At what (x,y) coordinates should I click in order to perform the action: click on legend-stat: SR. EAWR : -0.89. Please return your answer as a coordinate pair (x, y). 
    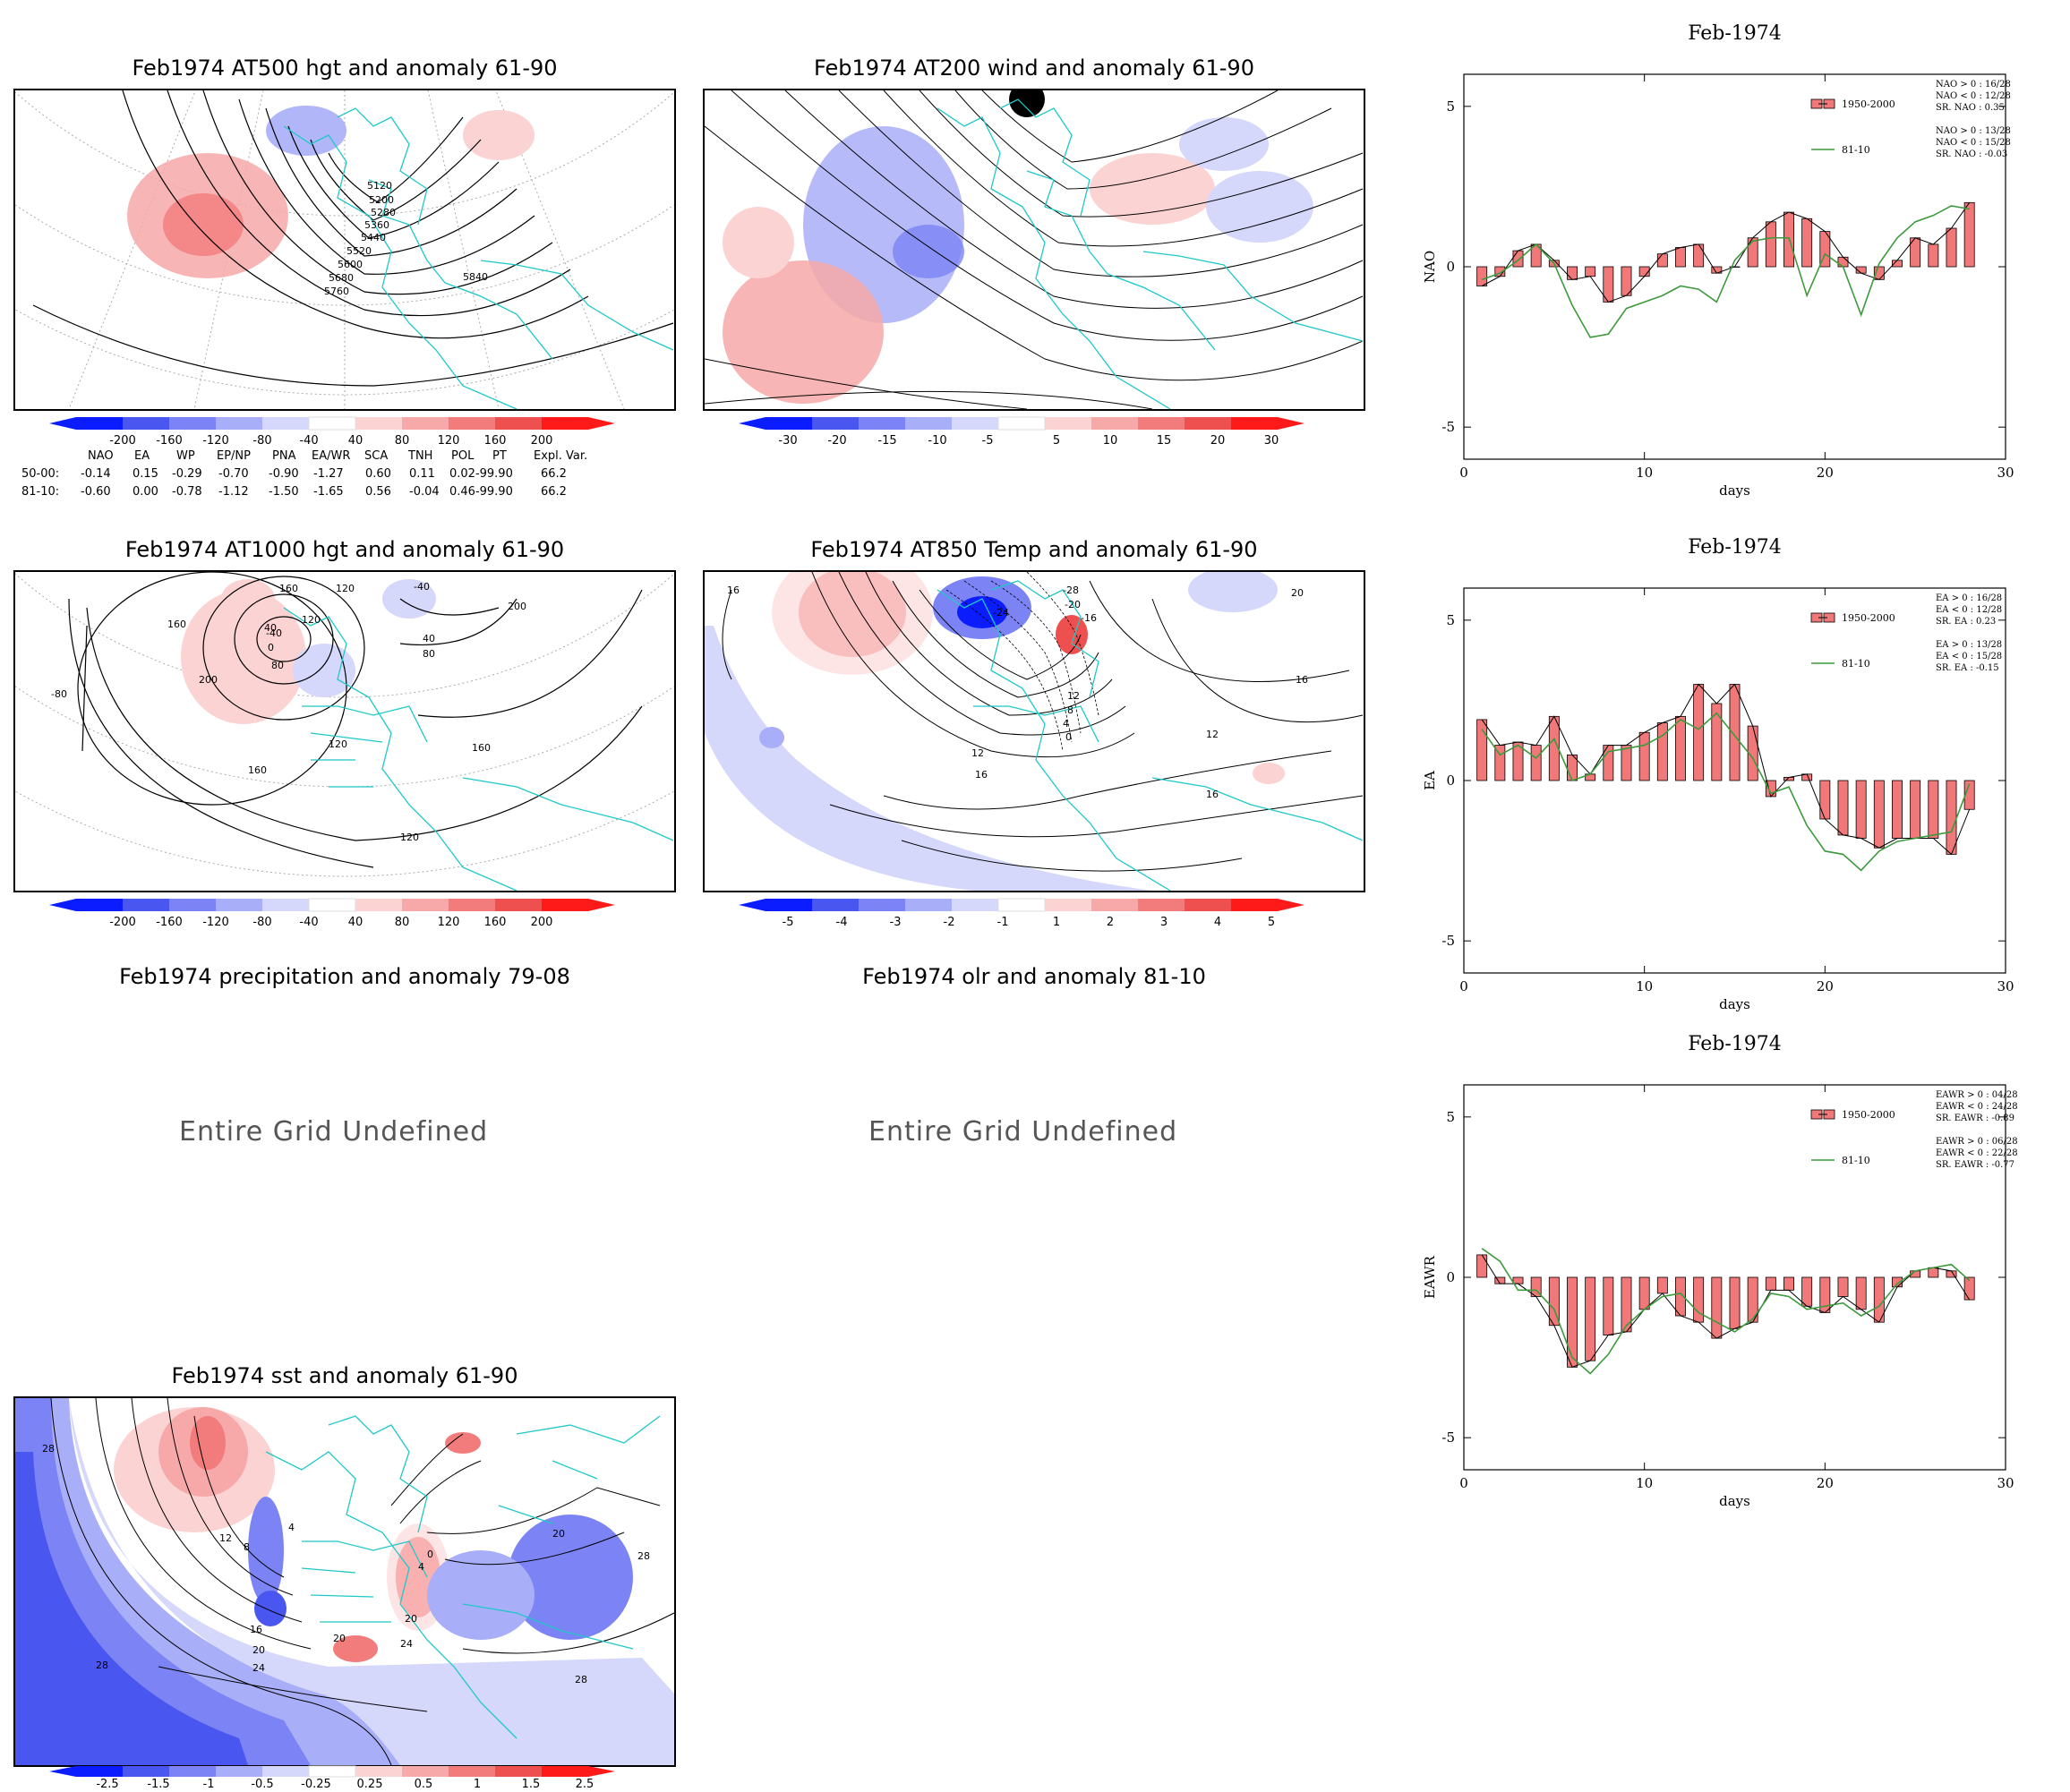
    Looking at the image, I should click on (1975, 1118).